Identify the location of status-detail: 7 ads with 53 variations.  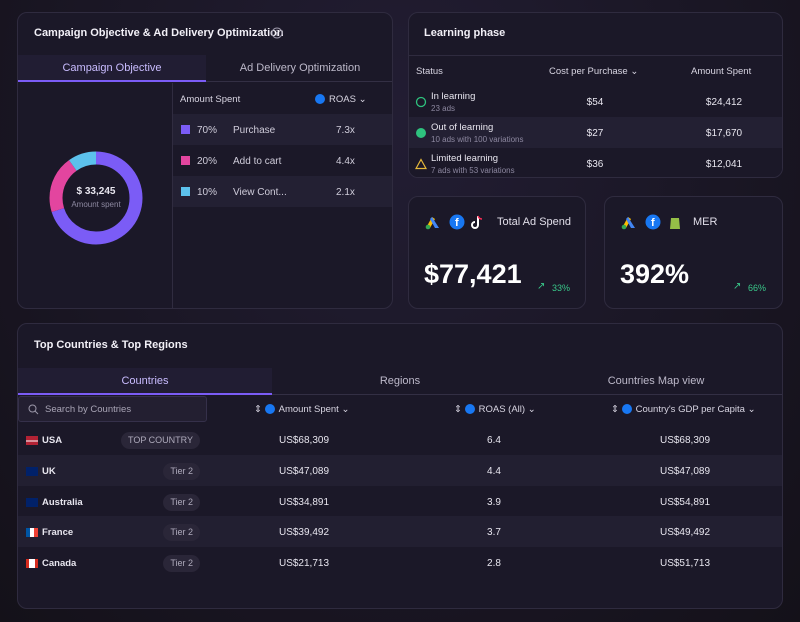
(473, 170).